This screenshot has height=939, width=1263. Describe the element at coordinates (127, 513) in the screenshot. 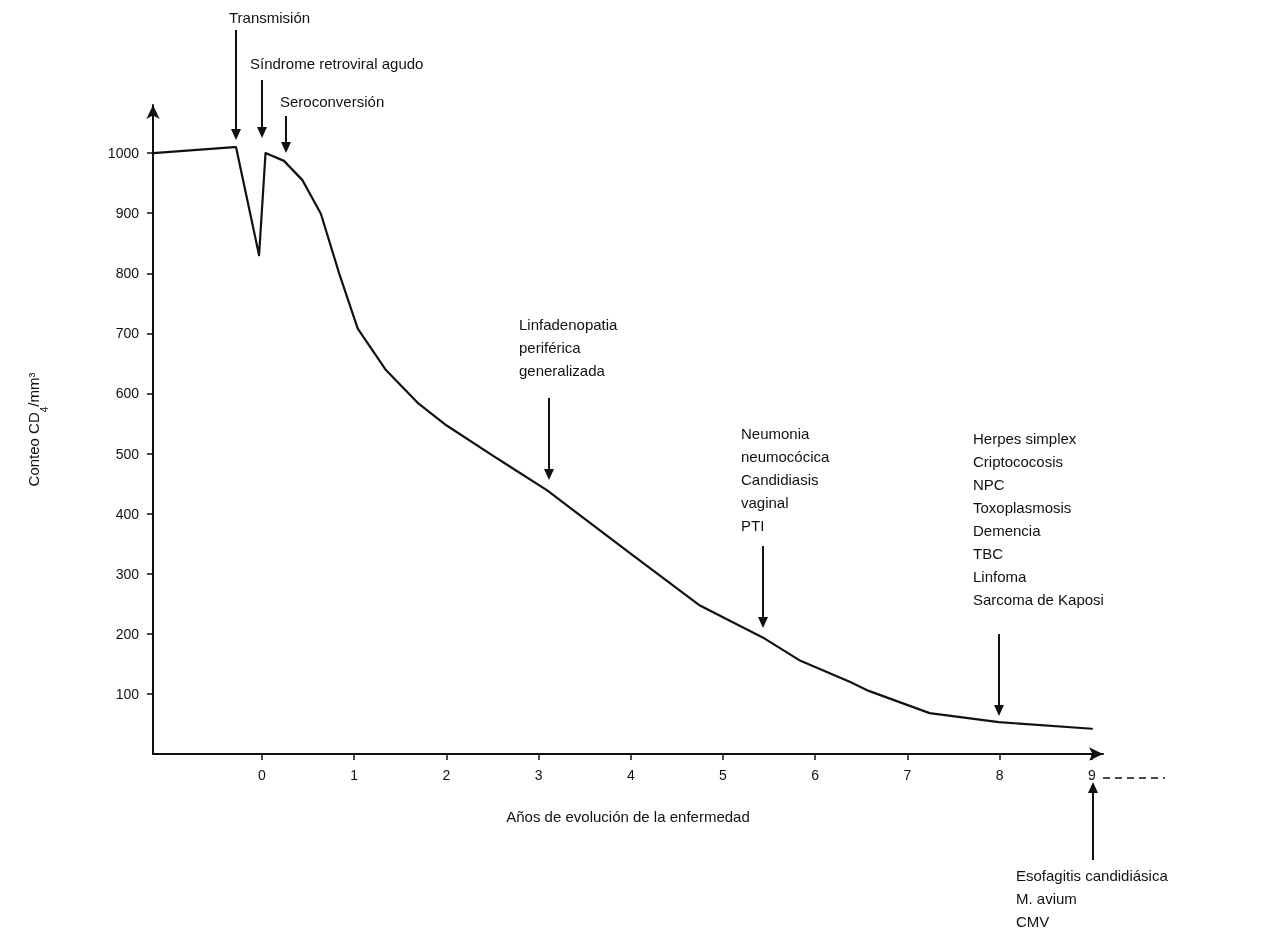

I see `y-tick-label: 400` at that location.